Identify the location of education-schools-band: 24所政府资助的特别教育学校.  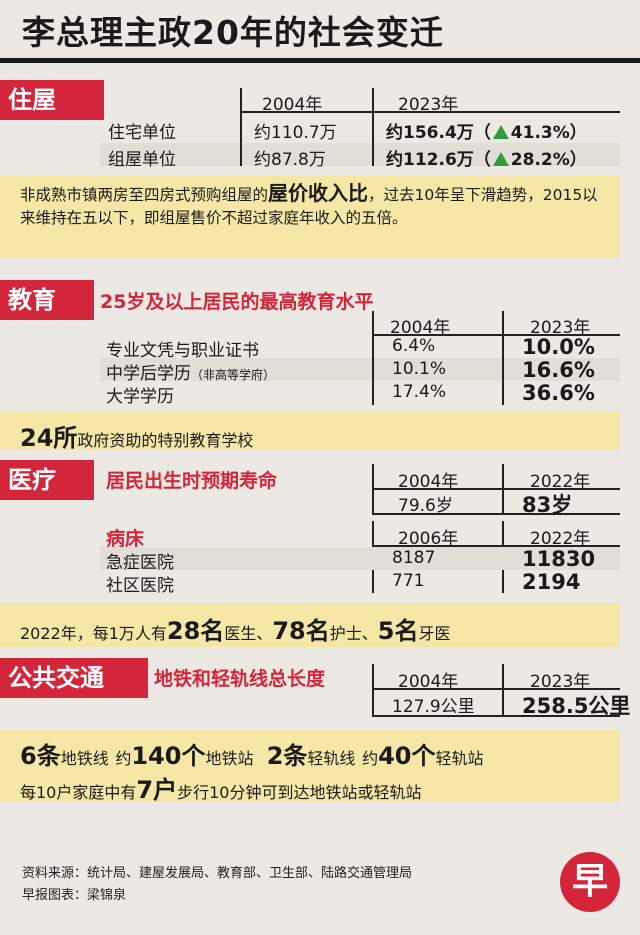
(310, 432).